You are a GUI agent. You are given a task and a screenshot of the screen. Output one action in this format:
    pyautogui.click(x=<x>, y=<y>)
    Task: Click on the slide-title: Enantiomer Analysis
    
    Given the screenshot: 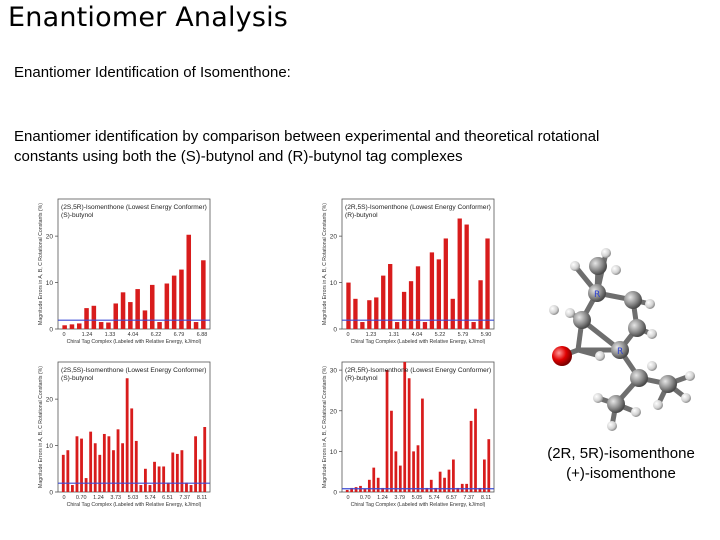 What is the action you would take?
    pyautogui.click(x=148, y=17)
    